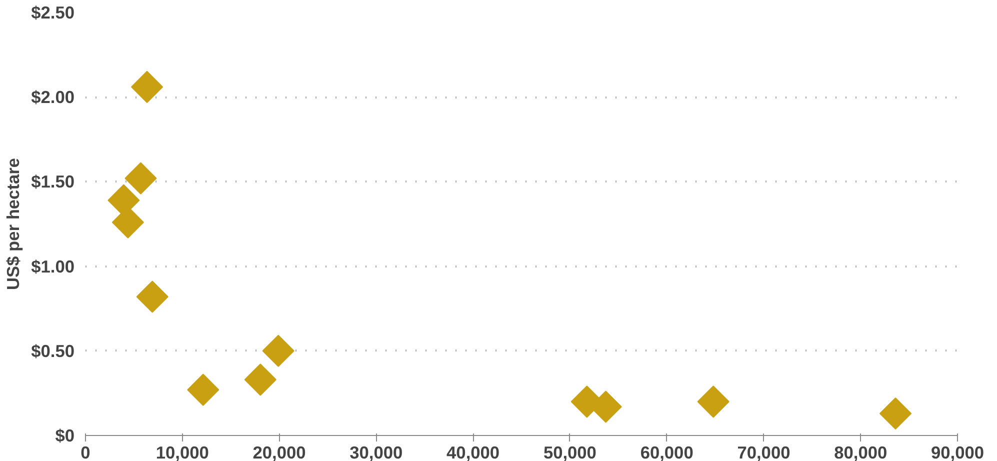 This screenshot has width=997, height=461. What do you see at coordinates (85, 451) in the screenshot?
I see `x-tick-label: 0` at bounding box center [85, 451].